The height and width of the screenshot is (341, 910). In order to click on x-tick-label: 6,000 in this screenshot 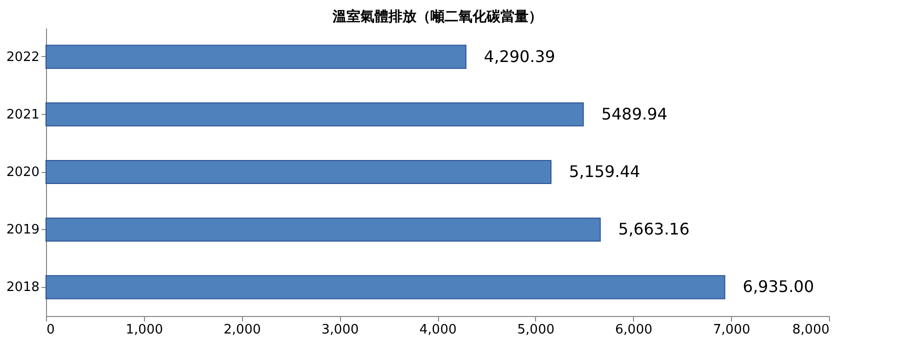, I will do `click(633, 330)`.